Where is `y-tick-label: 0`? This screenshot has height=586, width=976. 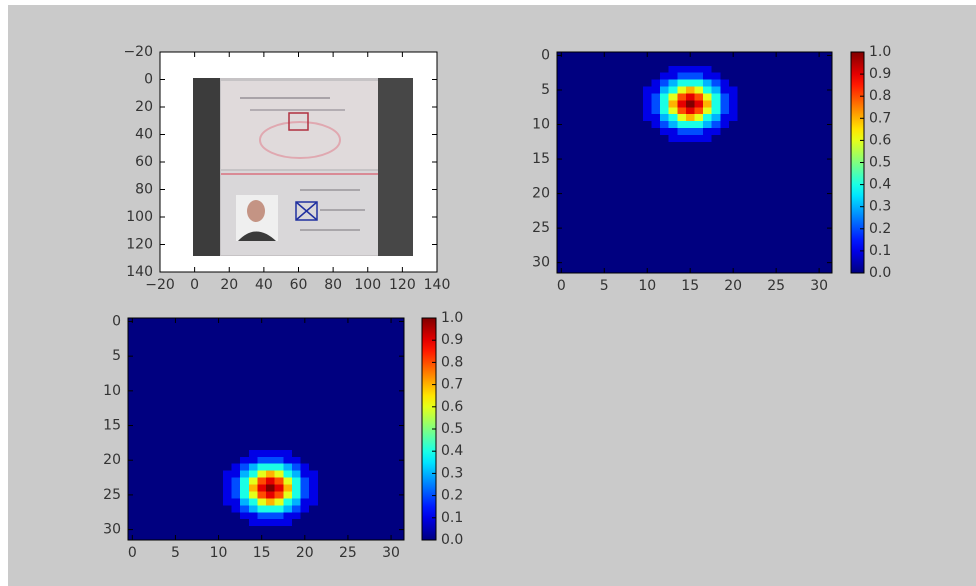
y-tick-label: 0 is located at coordinates (148, 80).